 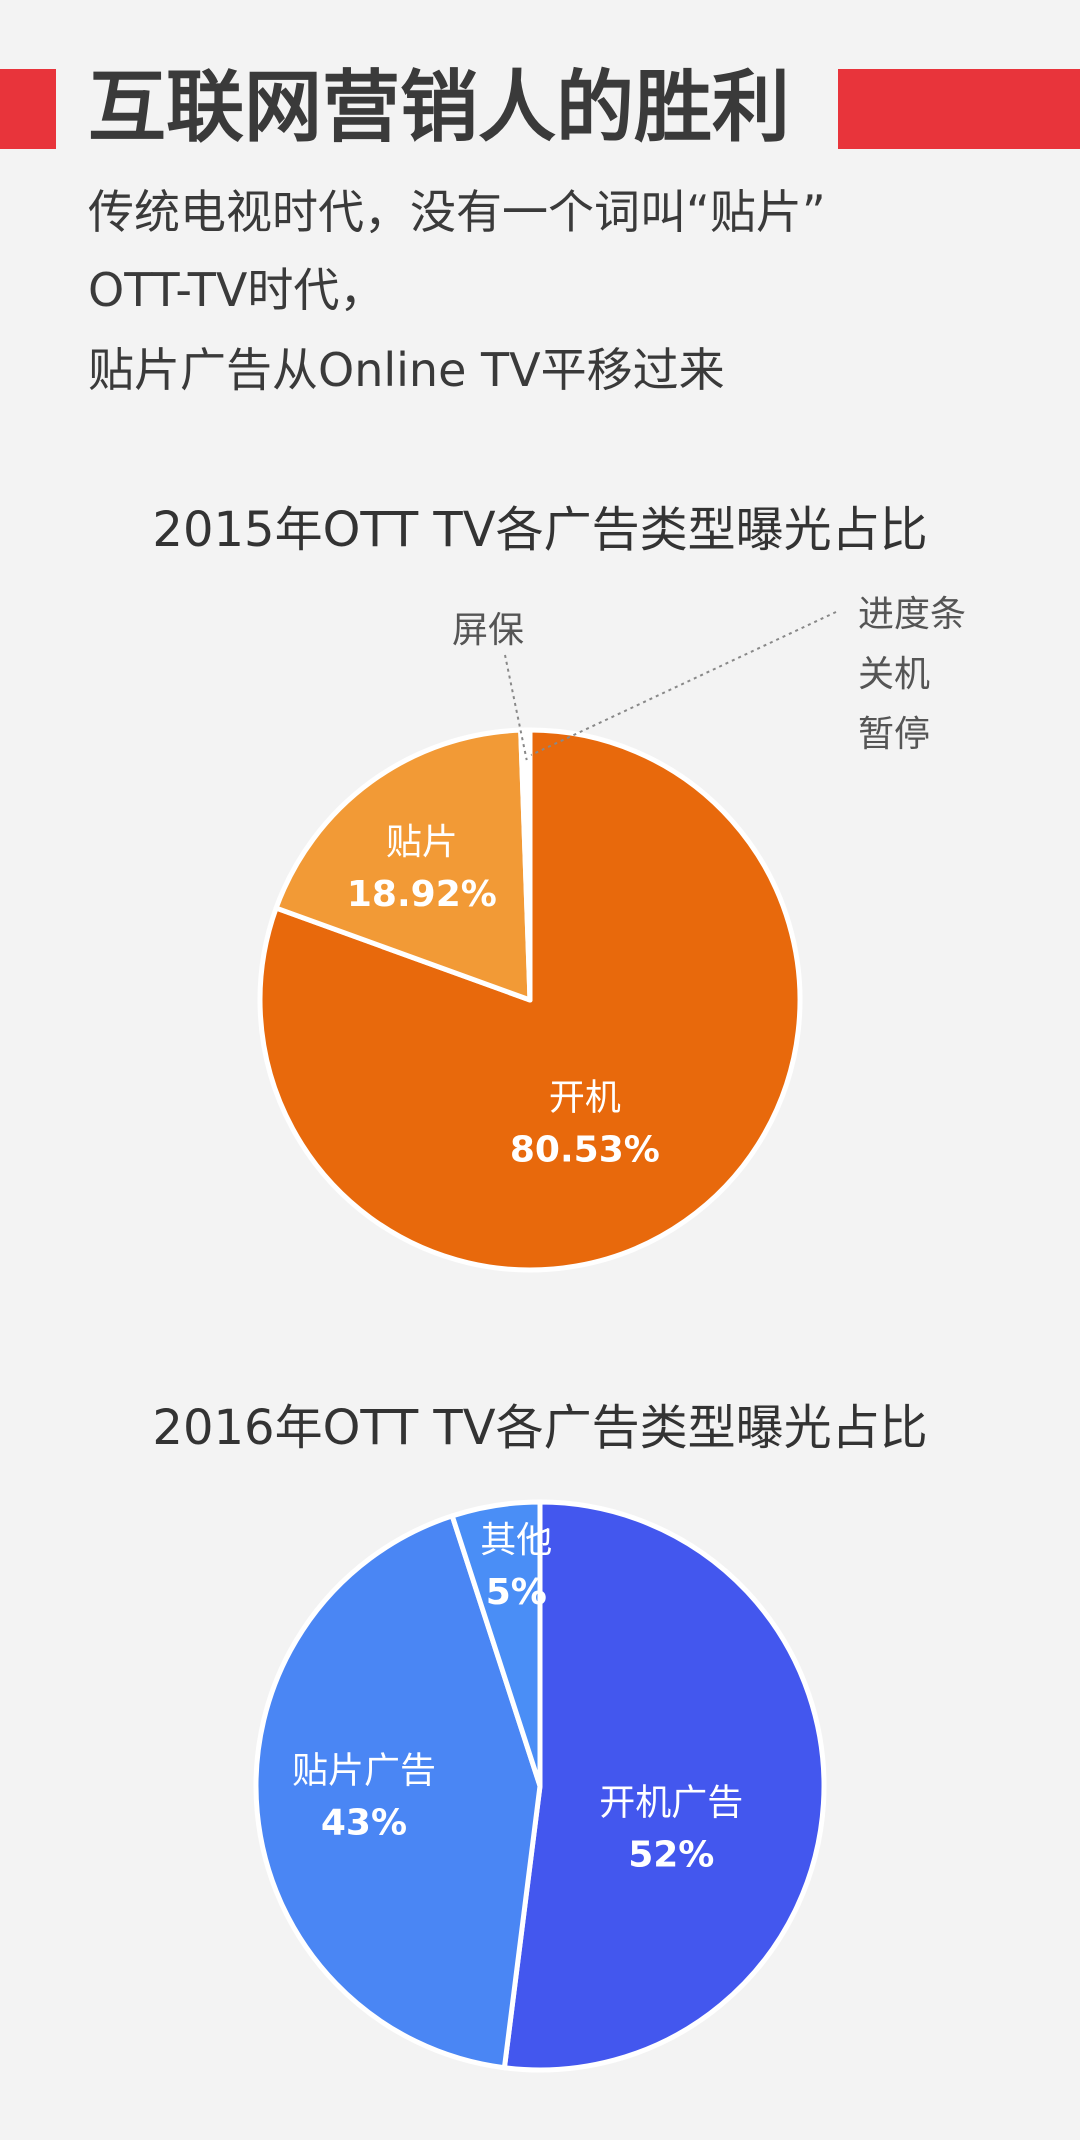 What do you see at coordinates (237, 290) in the screenshot?
I see `subtitle-line-2: OTT-TV时代，` at bounding box center [237, 290].